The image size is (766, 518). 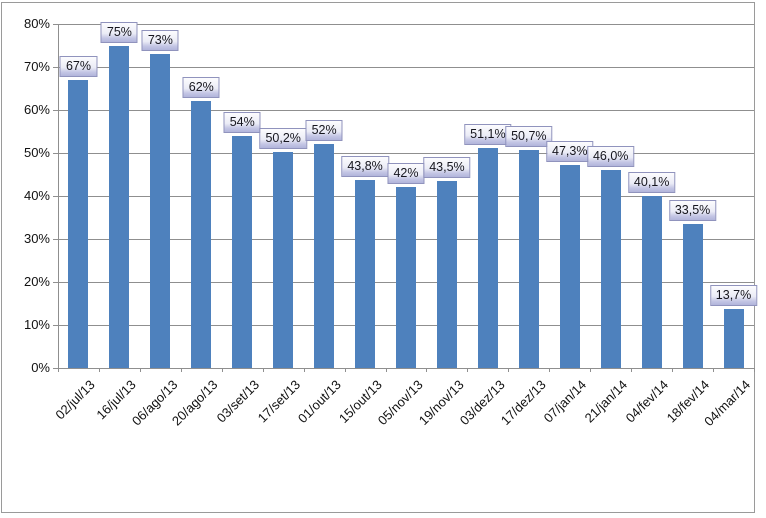 What do you see at coordinates (406, 174) in the screenshot?
I see `data-label: 42%` at bounding box center [406, 174].